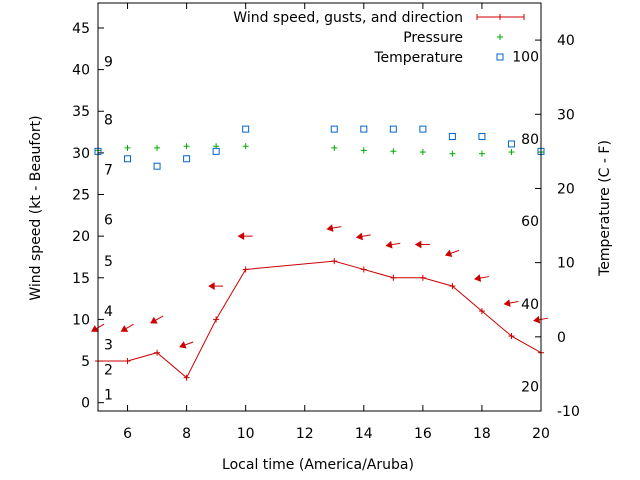  Describe the element at coordinates (566, 264) in the screenshot. I see `y-tick-label-right: 10` at that location.